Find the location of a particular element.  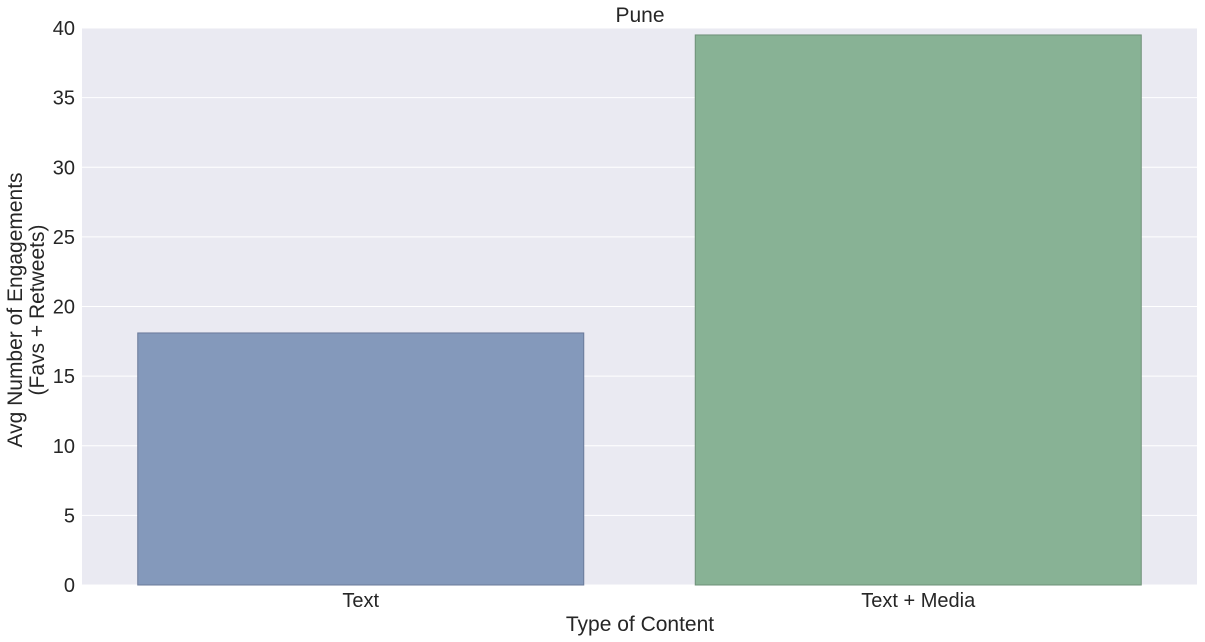

x-tick-label: Text + Media is located at coordinates (918, 601).